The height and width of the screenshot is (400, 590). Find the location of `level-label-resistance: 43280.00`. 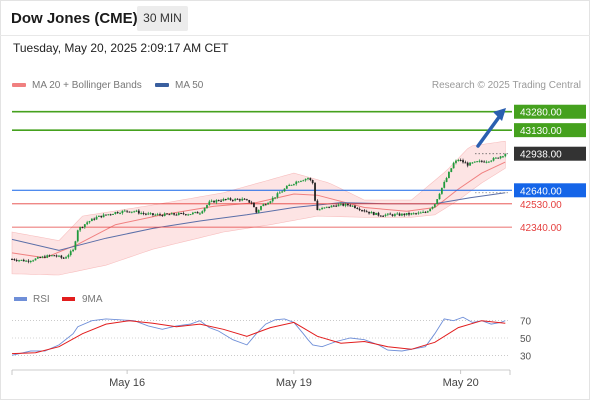

level-label-resistance: 43280.00 is located at coordinates (541, 113).